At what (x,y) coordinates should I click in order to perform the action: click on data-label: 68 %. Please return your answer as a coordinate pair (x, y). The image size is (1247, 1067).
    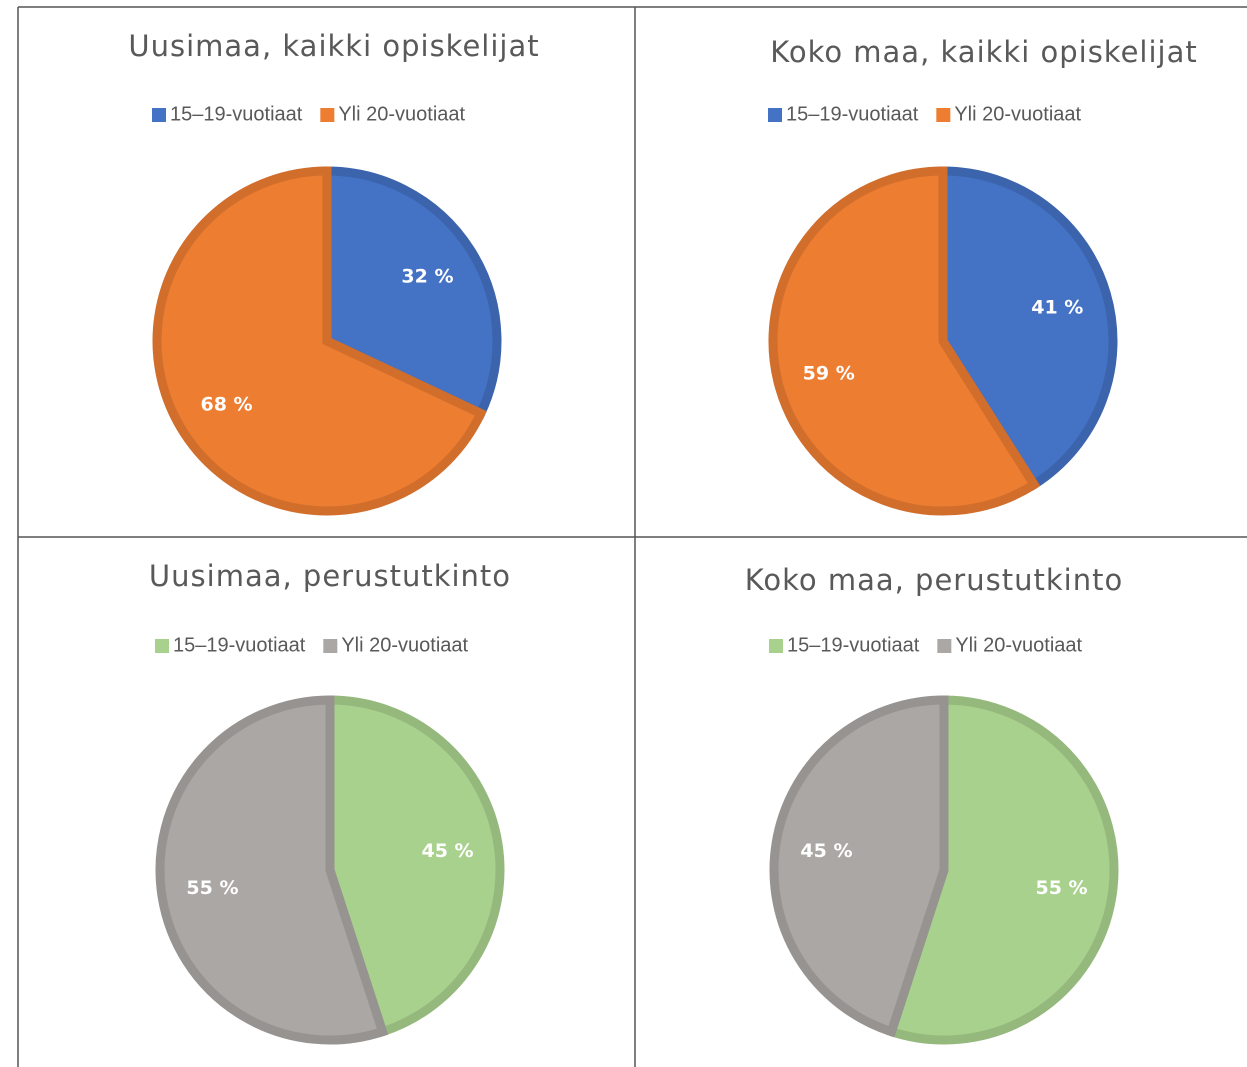
    Looking at the image, I should click on (226, 404).